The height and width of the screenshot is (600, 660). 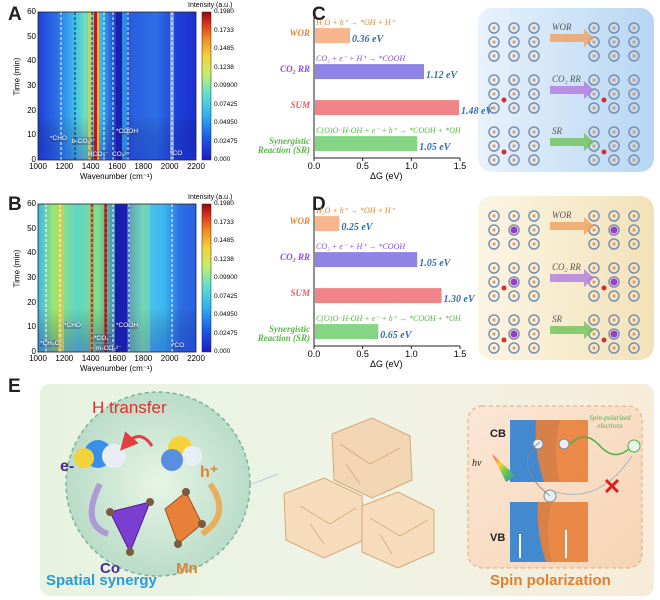 I want to click on heatmap-ytick: 60, so click(x=31, y=11).